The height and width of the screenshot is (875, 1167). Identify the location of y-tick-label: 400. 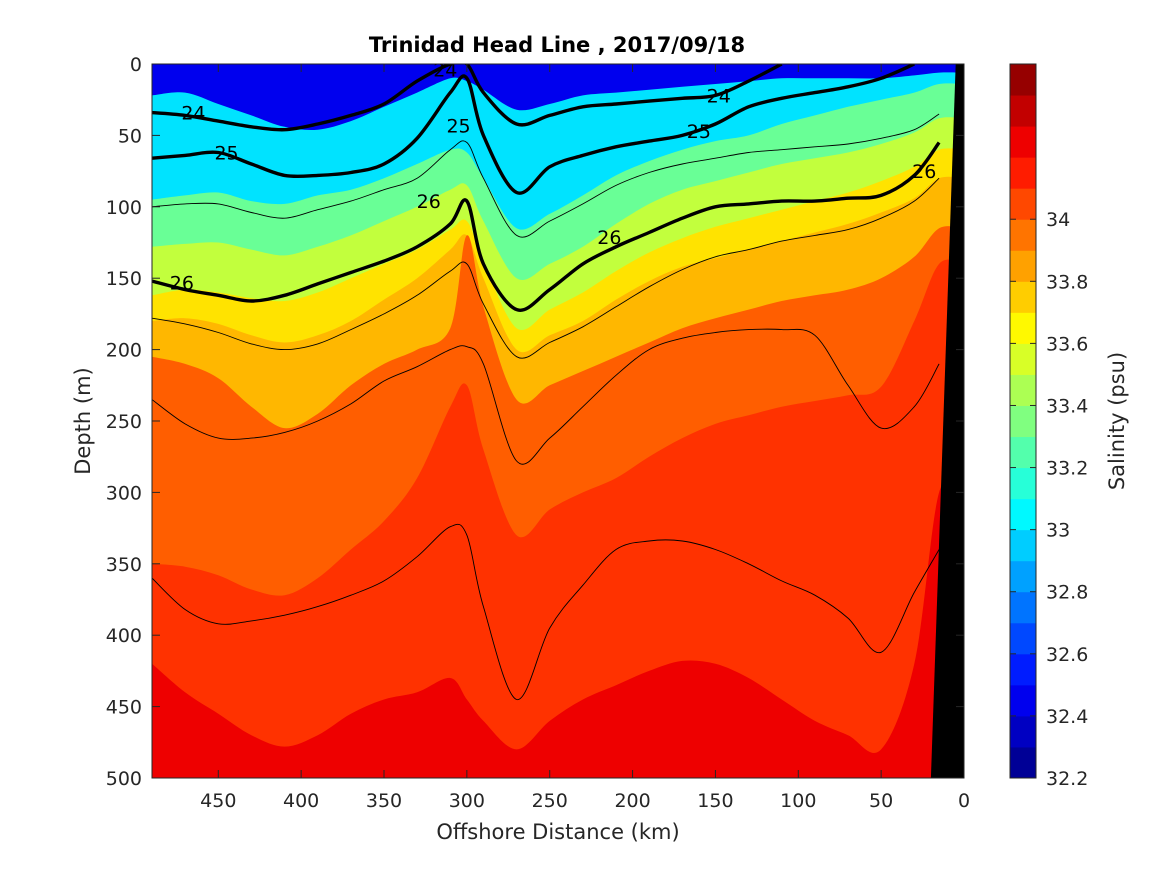
(124, 636).